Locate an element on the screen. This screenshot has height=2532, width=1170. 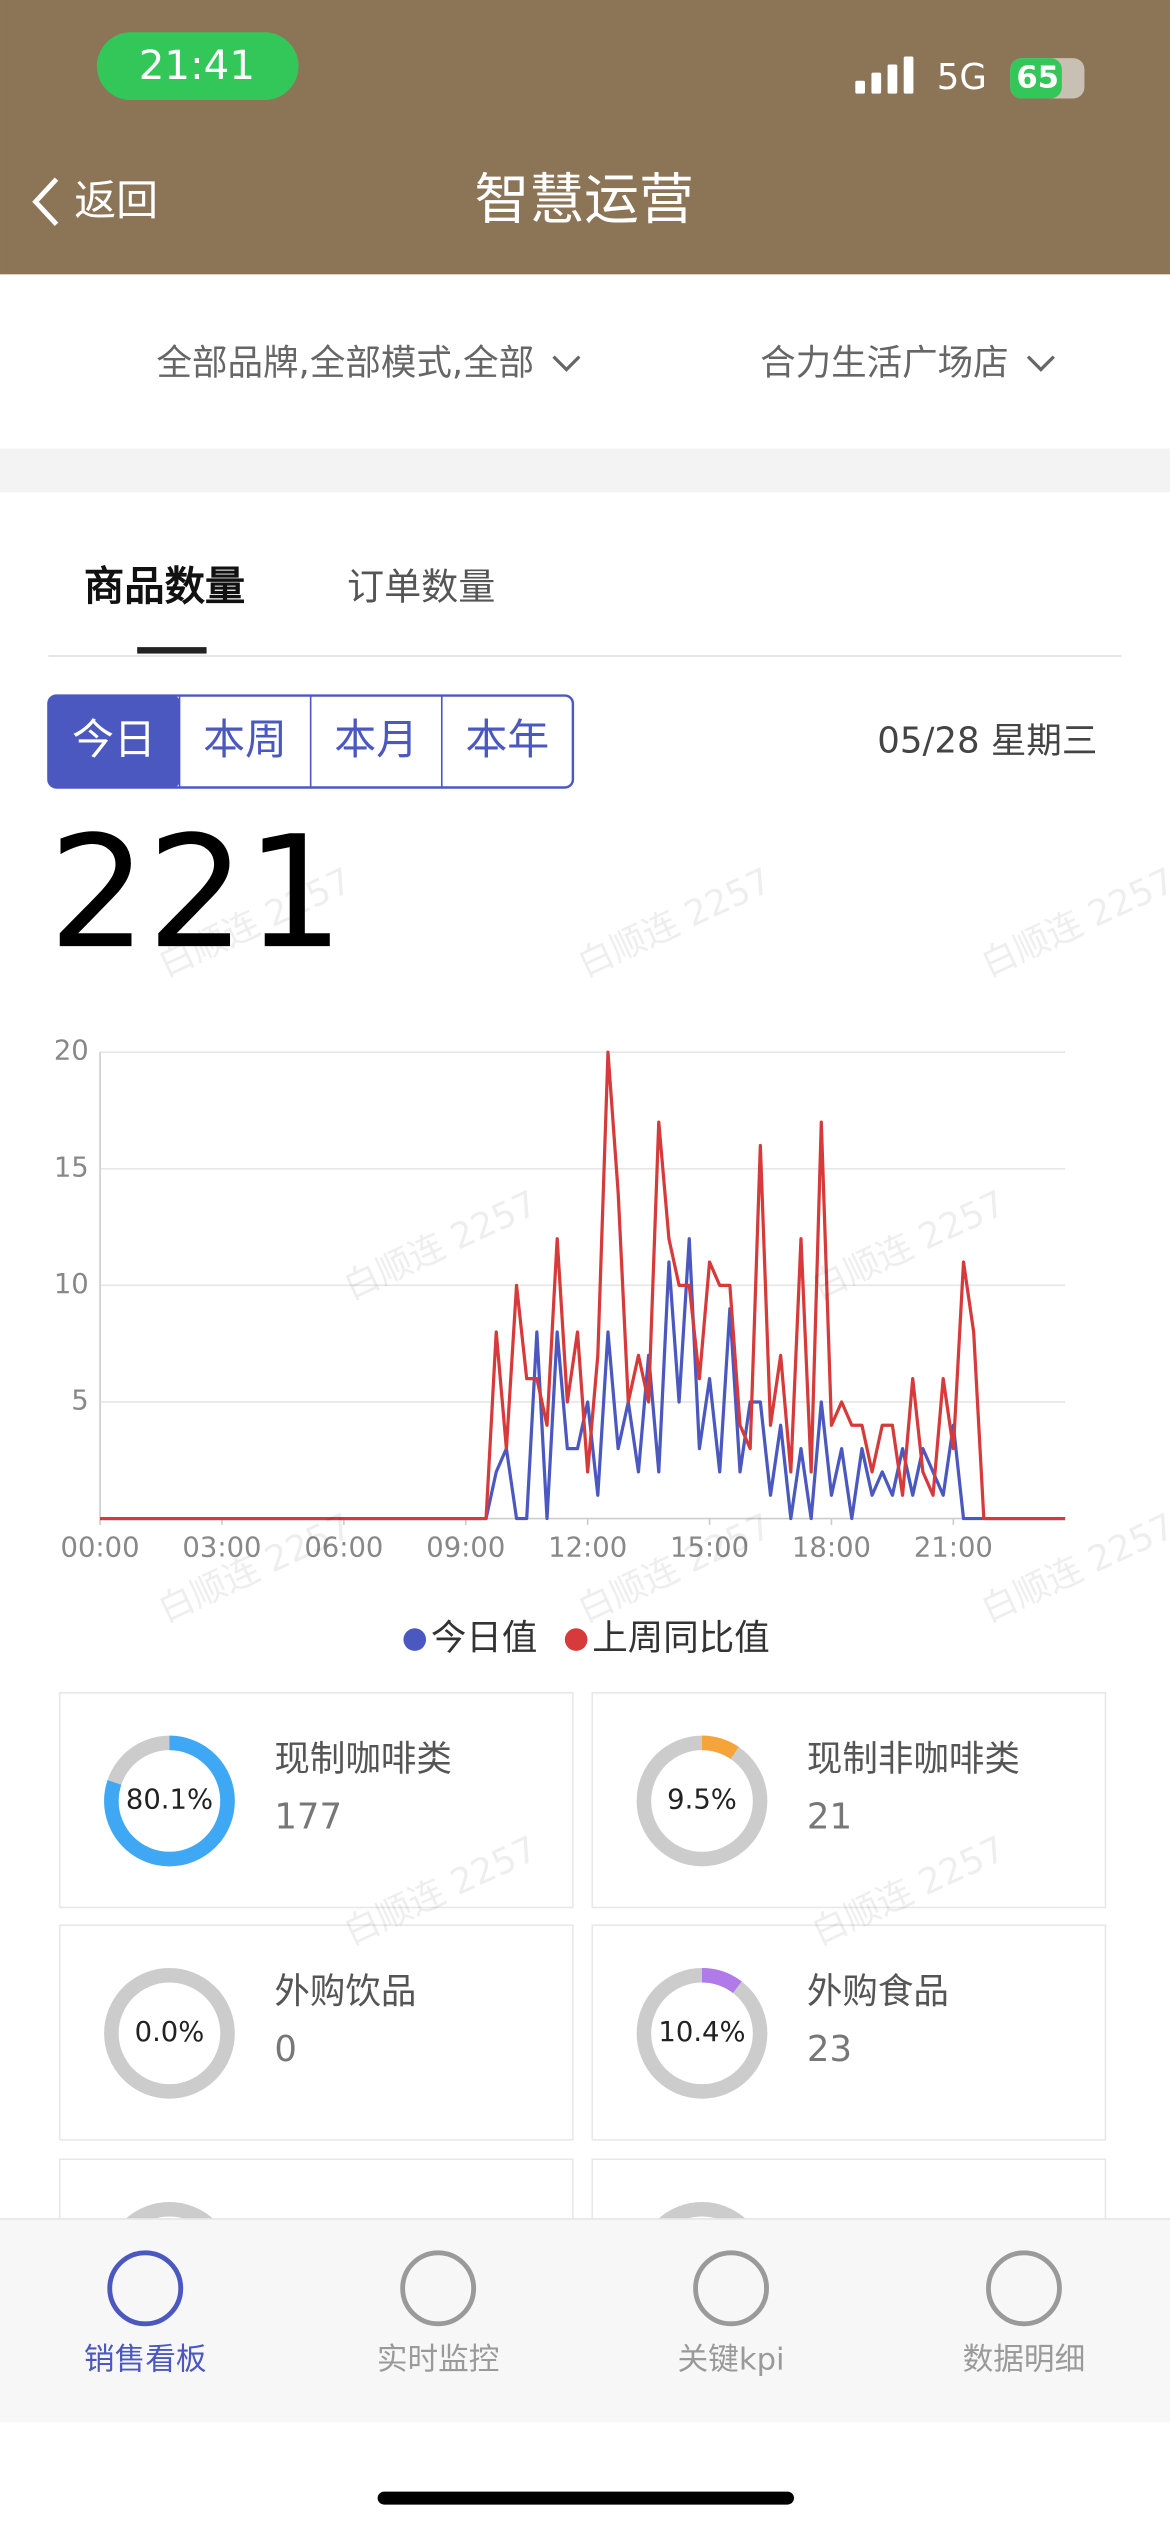
battery-level is located at coordinates (1036, 78).